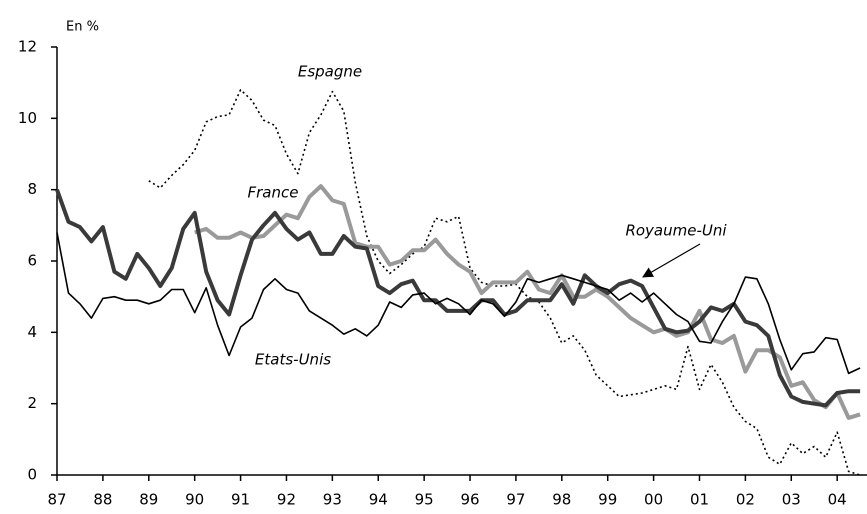 The width and height of the screenshot is (867, 514). What do you see at coordinates (32, 475) in the screenshot?
I see `y-tick-label: 0` at bounding box center [32, 475].